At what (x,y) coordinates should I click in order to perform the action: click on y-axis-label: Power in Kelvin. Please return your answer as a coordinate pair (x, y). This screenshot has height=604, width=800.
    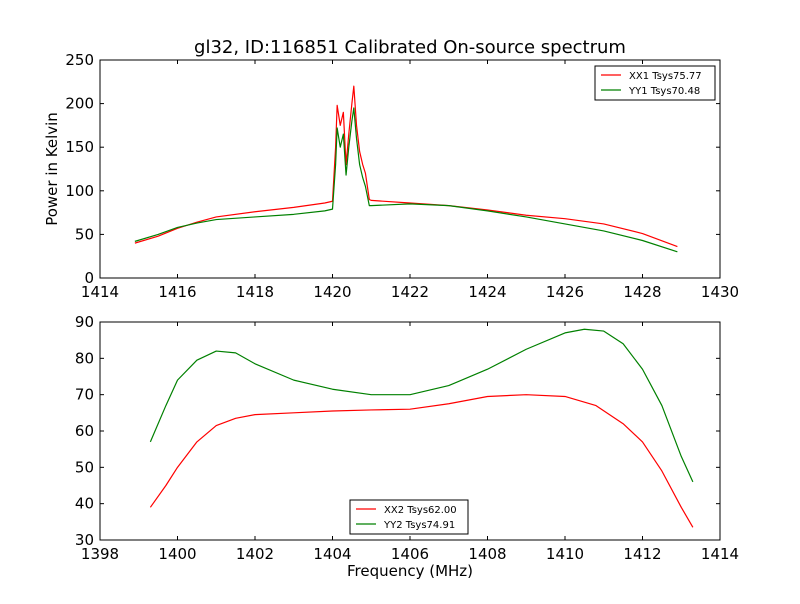
    Looking at the image, I should click on (52, 169).